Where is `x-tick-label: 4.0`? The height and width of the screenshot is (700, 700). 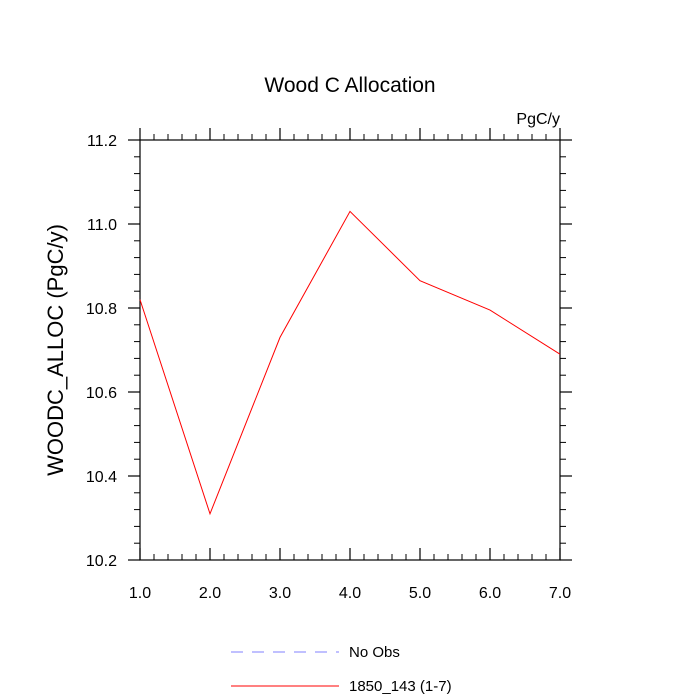
x-tick-label: 4.0 is located at coordinates (350, 593).